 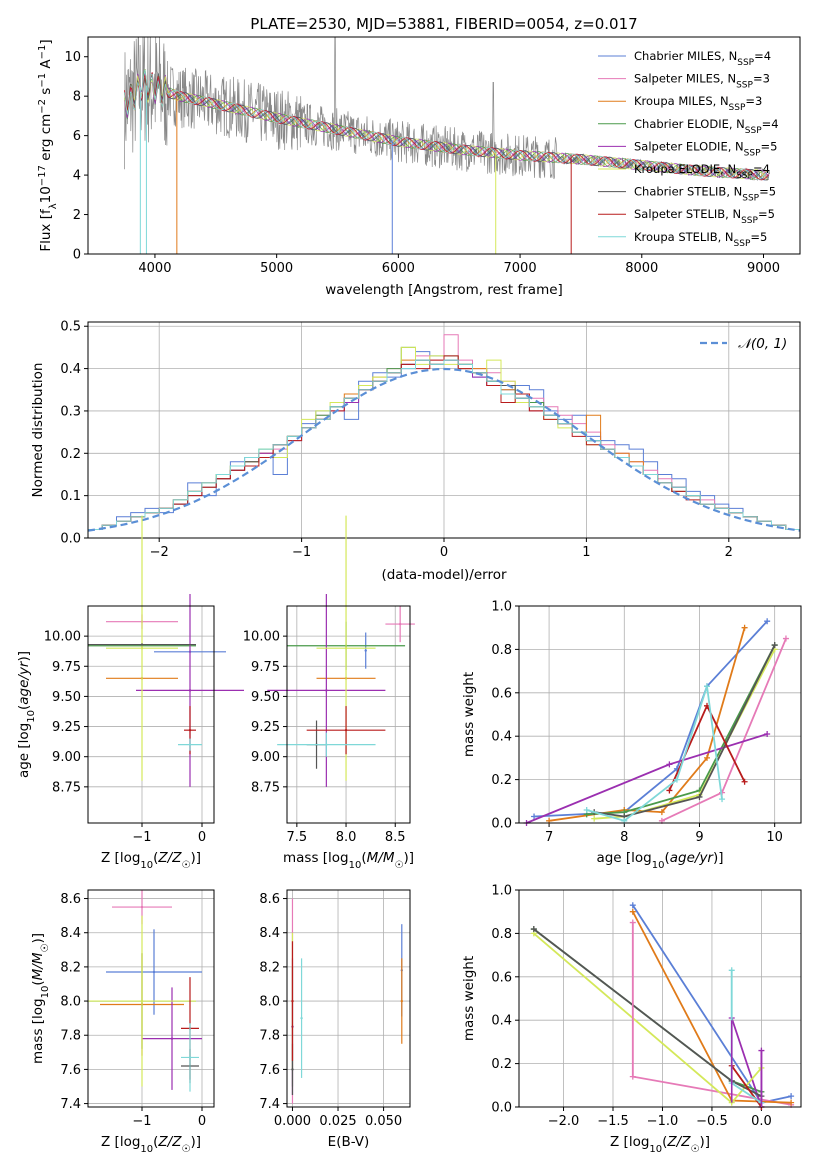 What do you see at coordinates (70, 454) in the screenshot?
I see `residual-ytick-label: 0.2` at bounding box center [70, 454].